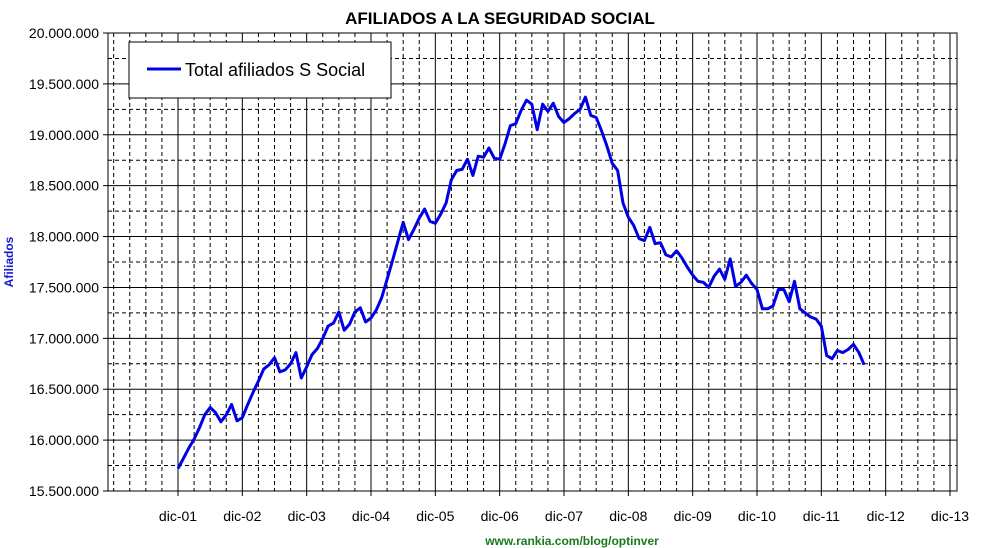 Image resolution: width=983 pixels, height=548 pixels. What do you see at coordinates (500, 516) in the screenshot?
I see `x-tick-label: dic-06` at bounding box center [500, 516].